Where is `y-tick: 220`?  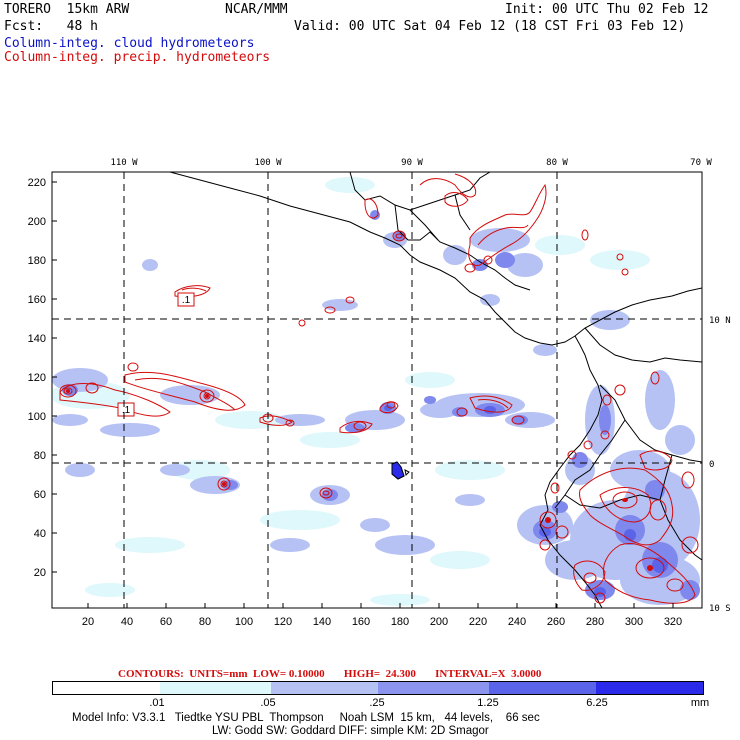
y-tick: 220 is located at coordinates (37, 183).